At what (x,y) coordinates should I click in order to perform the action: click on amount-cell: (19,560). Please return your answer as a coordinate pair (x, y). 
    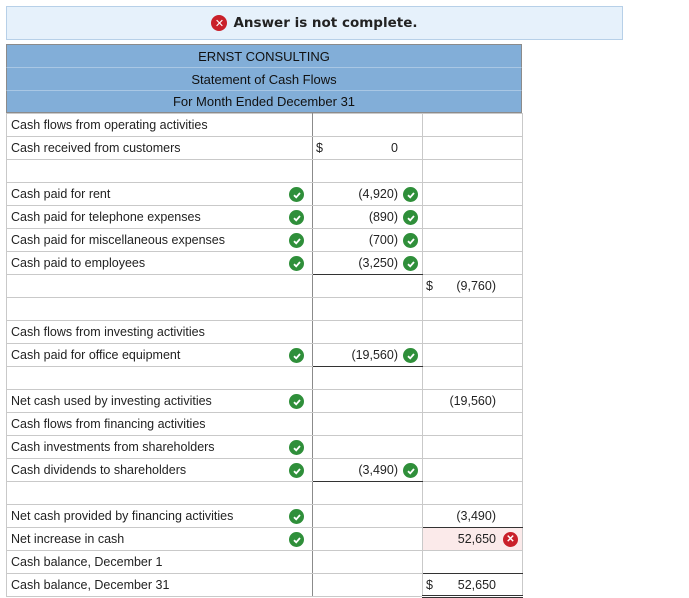
    Looking at the image, I should click on (367, 355).